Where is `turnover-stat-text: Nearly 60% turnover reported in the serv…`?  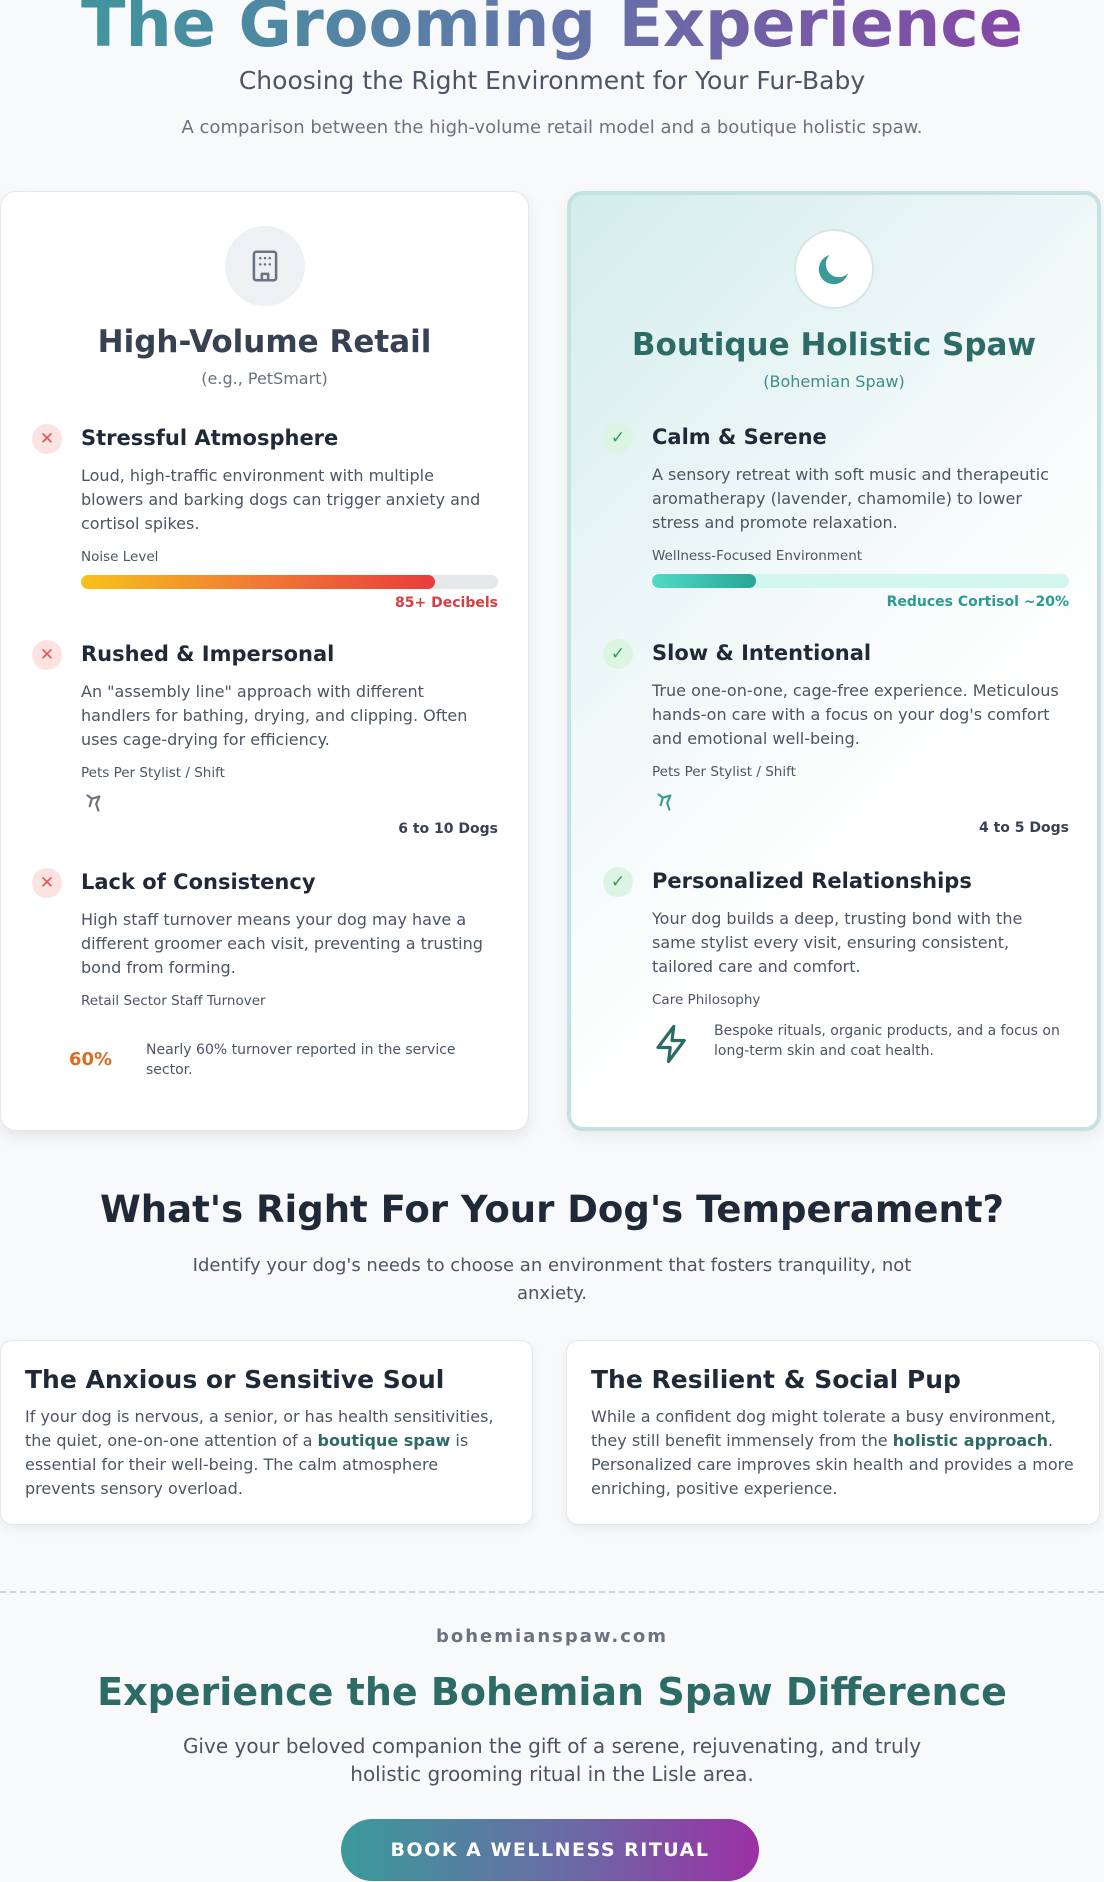 turnover-stat-text: Nearly 60% turnover reported in the serv… is located at coordinates (301, 1060).